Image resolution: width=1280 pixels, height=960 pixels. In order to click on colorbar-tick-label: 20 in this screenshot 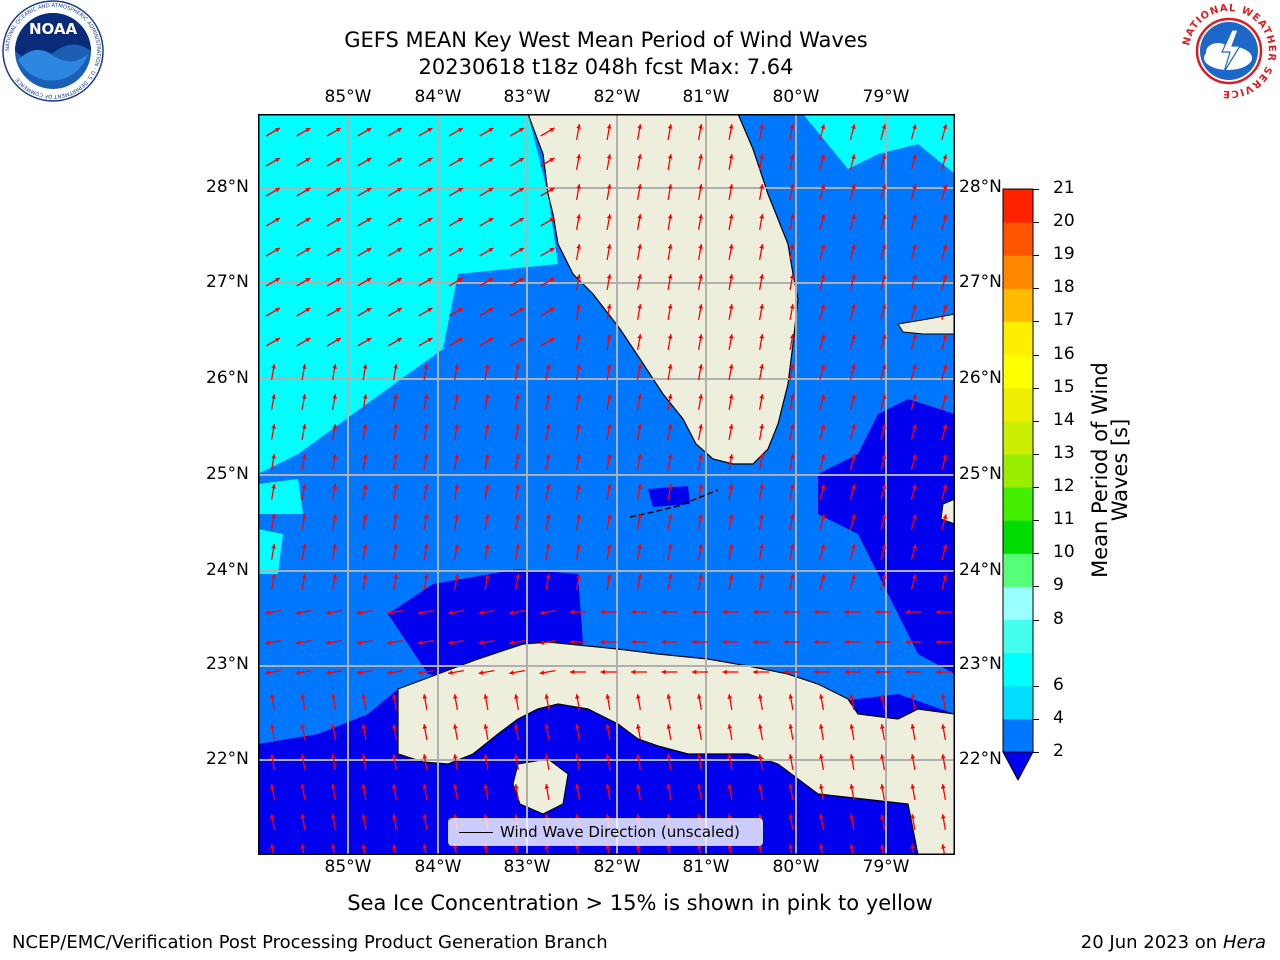, I will do `click(1064, 221)`.